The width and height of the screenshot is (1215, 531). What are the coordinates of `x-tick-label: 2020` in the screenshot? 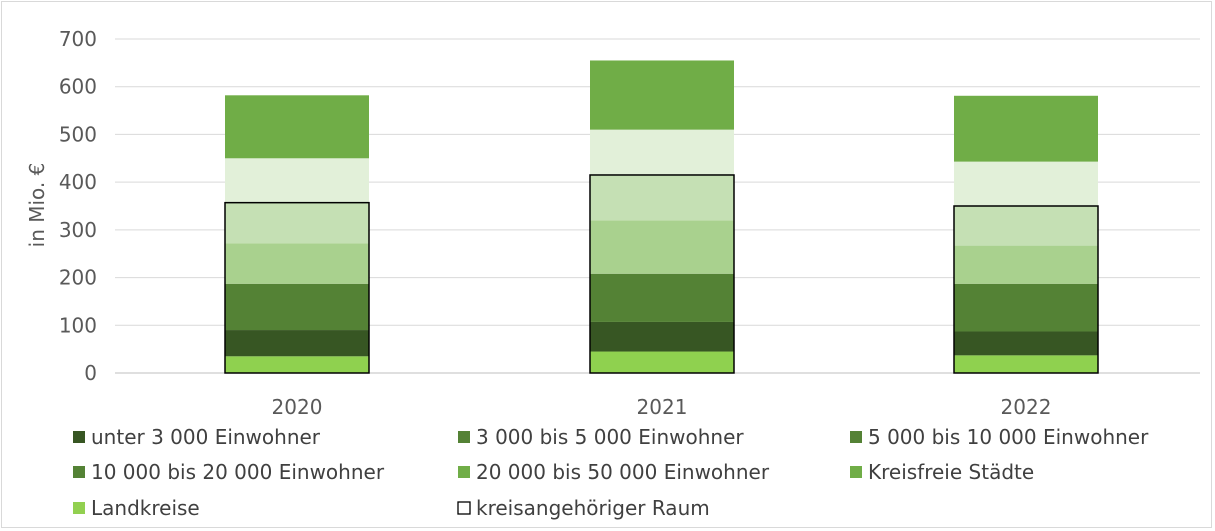 It's located at (297, 407).